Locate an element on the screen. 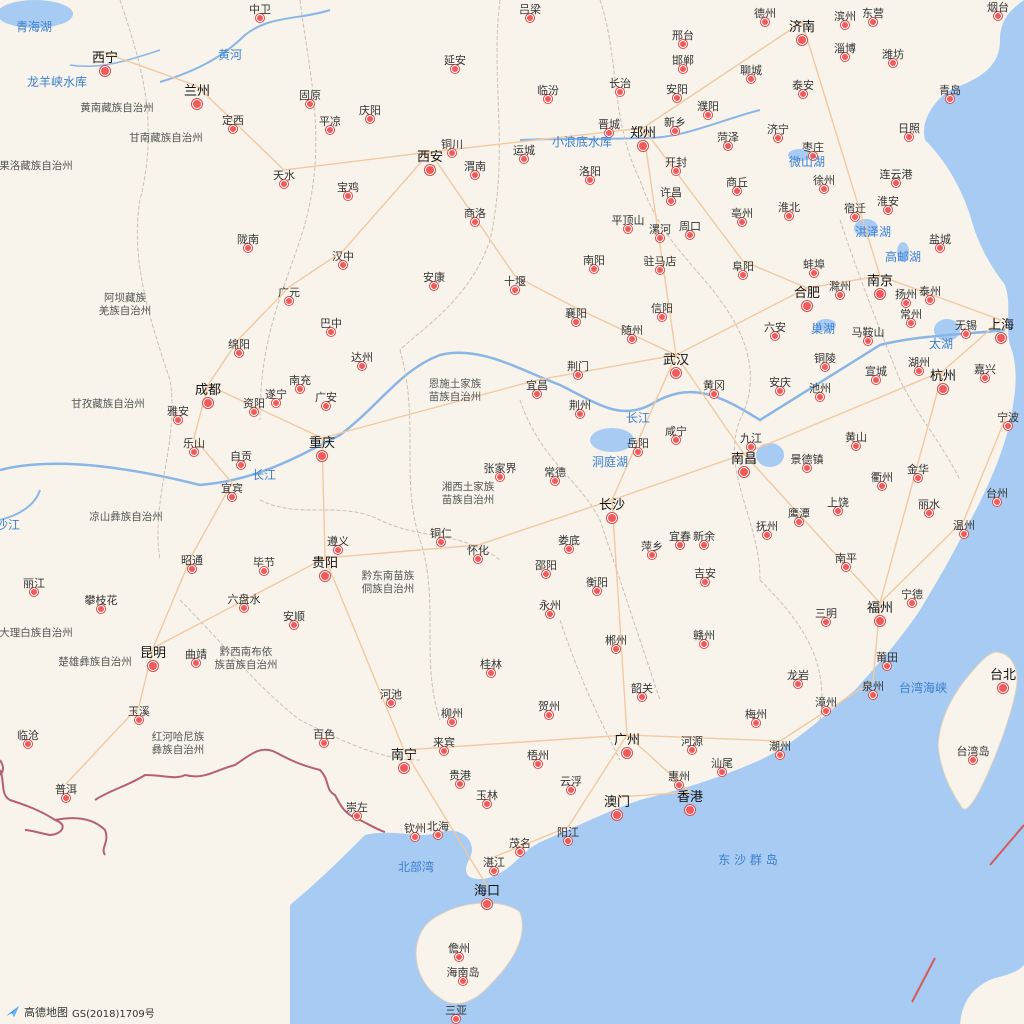 The height and width of the screenshot is (1024, 1024). city-label: 宜昌 is located at coordinates (537, 385).